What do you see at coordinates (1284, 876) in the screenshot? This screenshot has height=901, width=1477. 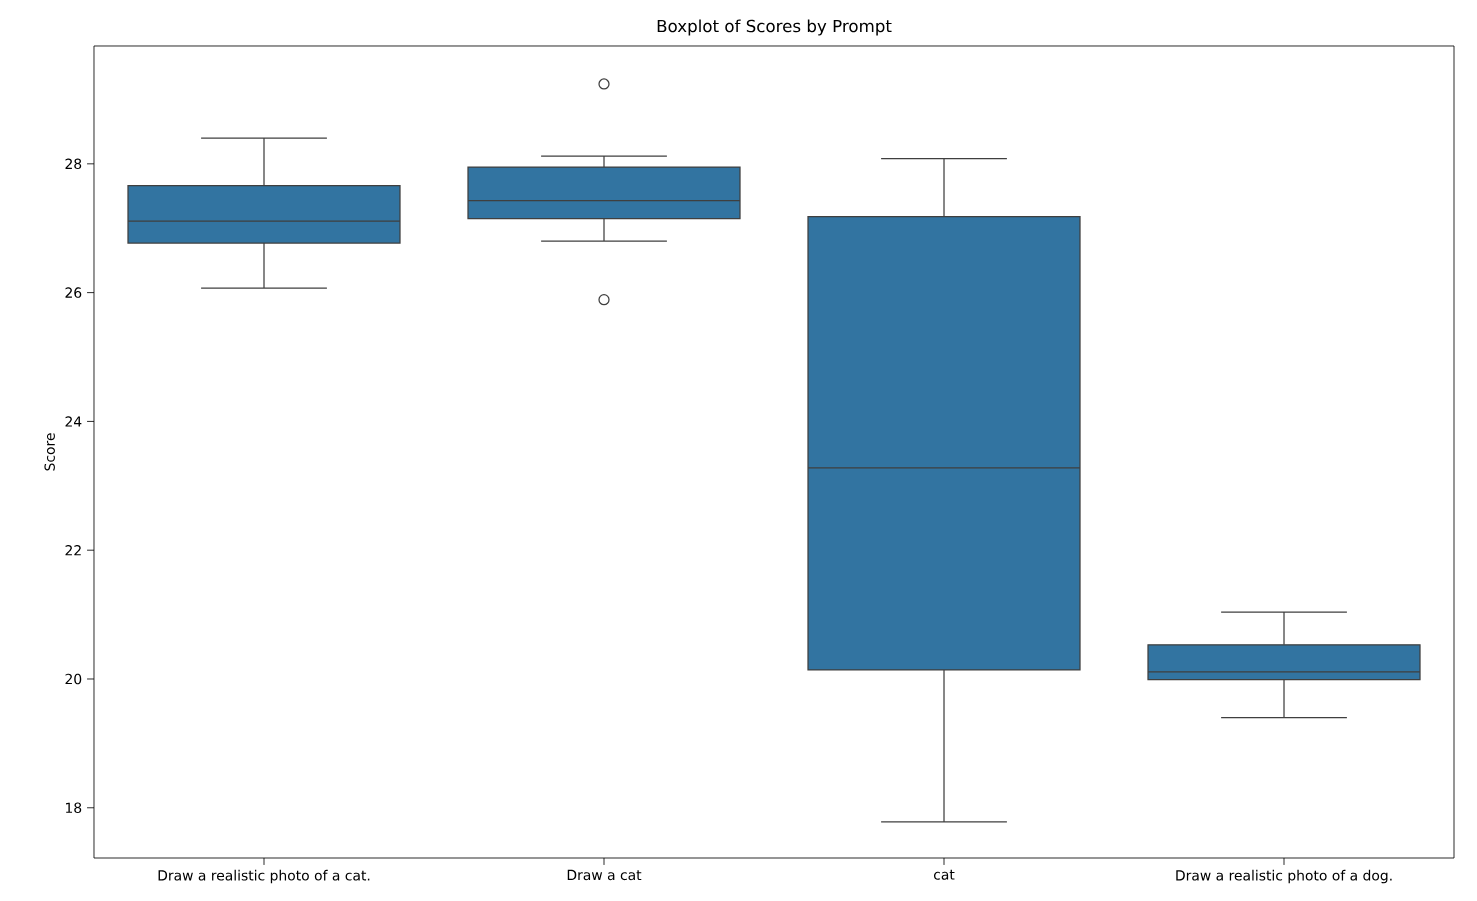 I see `x-tick-label: Draw a realistic photo of a dog.` at bounding box center [1284, 876].